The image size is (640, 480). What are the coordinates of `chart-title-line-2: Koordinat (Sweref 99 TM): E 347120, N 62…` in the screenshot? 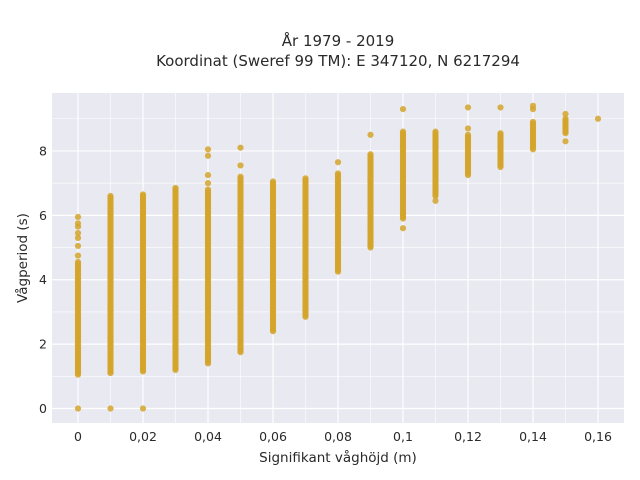 It's located at (338, 61).